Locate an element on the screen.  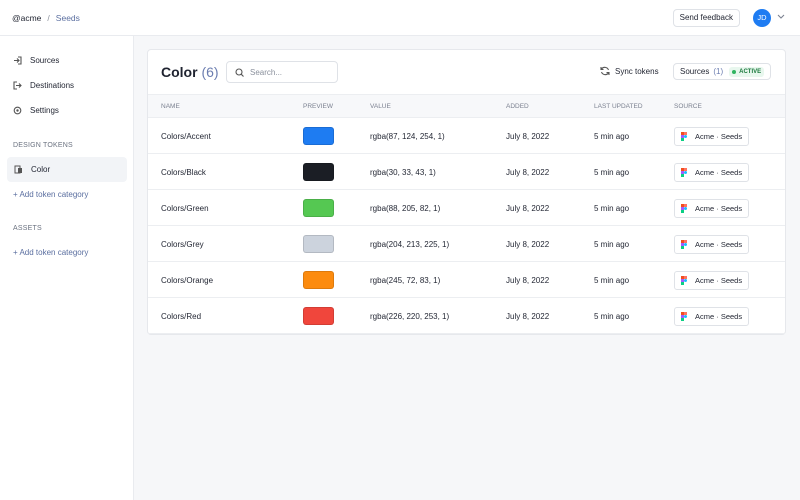
sources-button: Sources (1) ACTIVE is located at coordinates (722, 71).